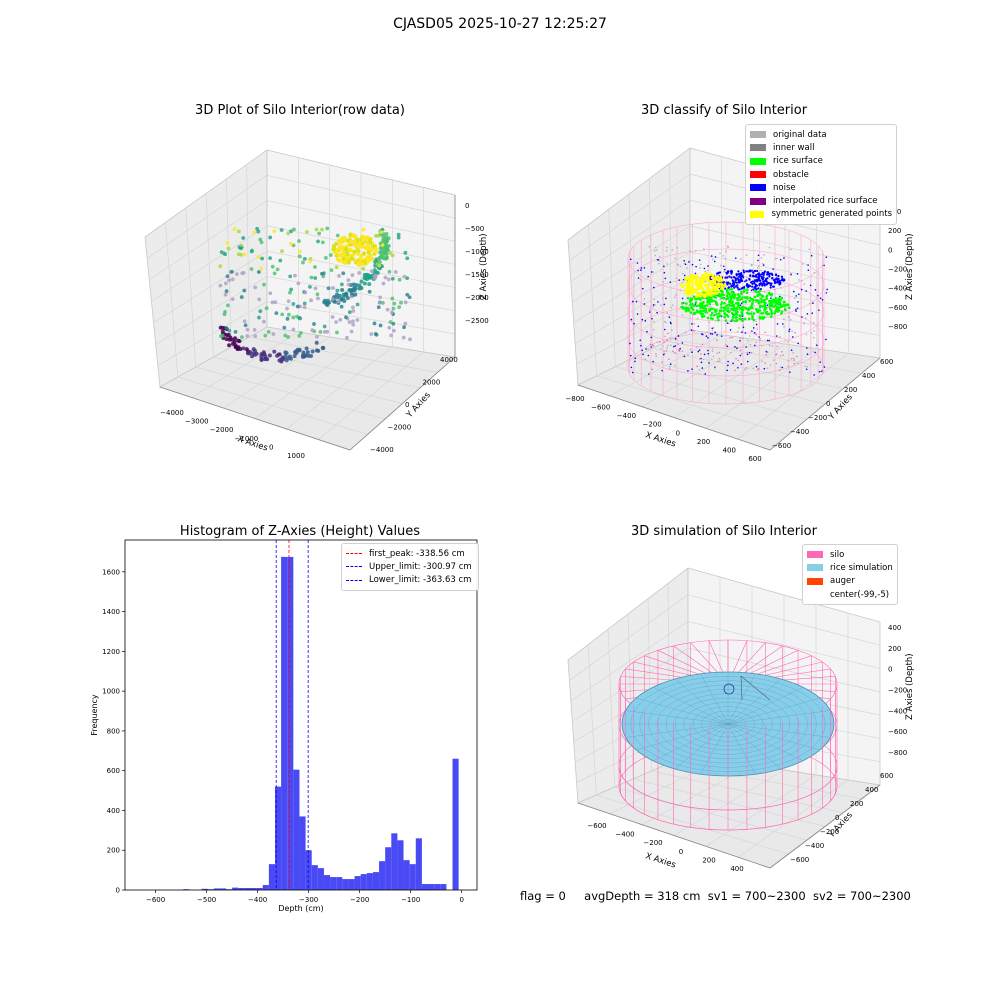 Image resolution: width=1000 pixels, height=1000 pixels. Describe the element at coordinates (118, 891) in the screenshot. I see `histogram-ytick-label: 0` at that location.